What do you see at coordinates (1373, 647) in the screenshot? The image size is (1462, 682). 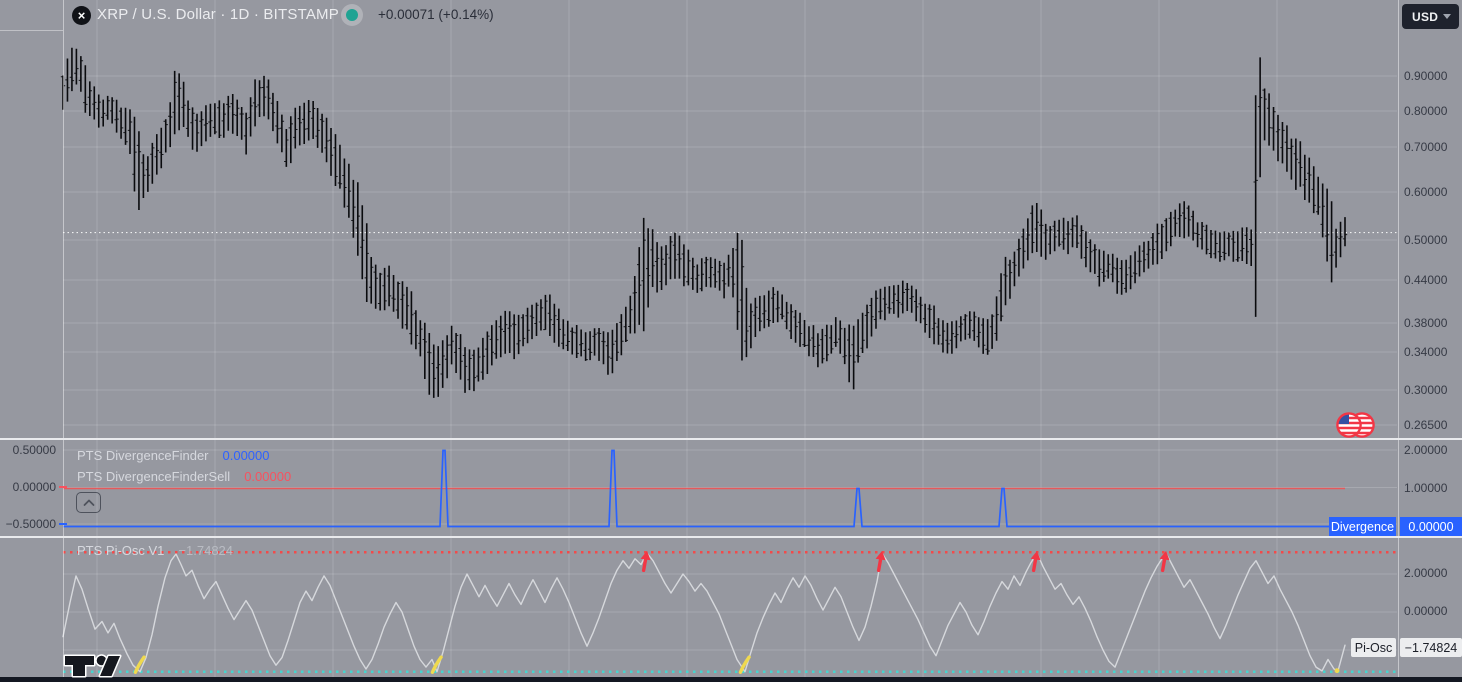 I see `pi-osc-series-label: Pi-Osc` at bounding box center [1373, 647].